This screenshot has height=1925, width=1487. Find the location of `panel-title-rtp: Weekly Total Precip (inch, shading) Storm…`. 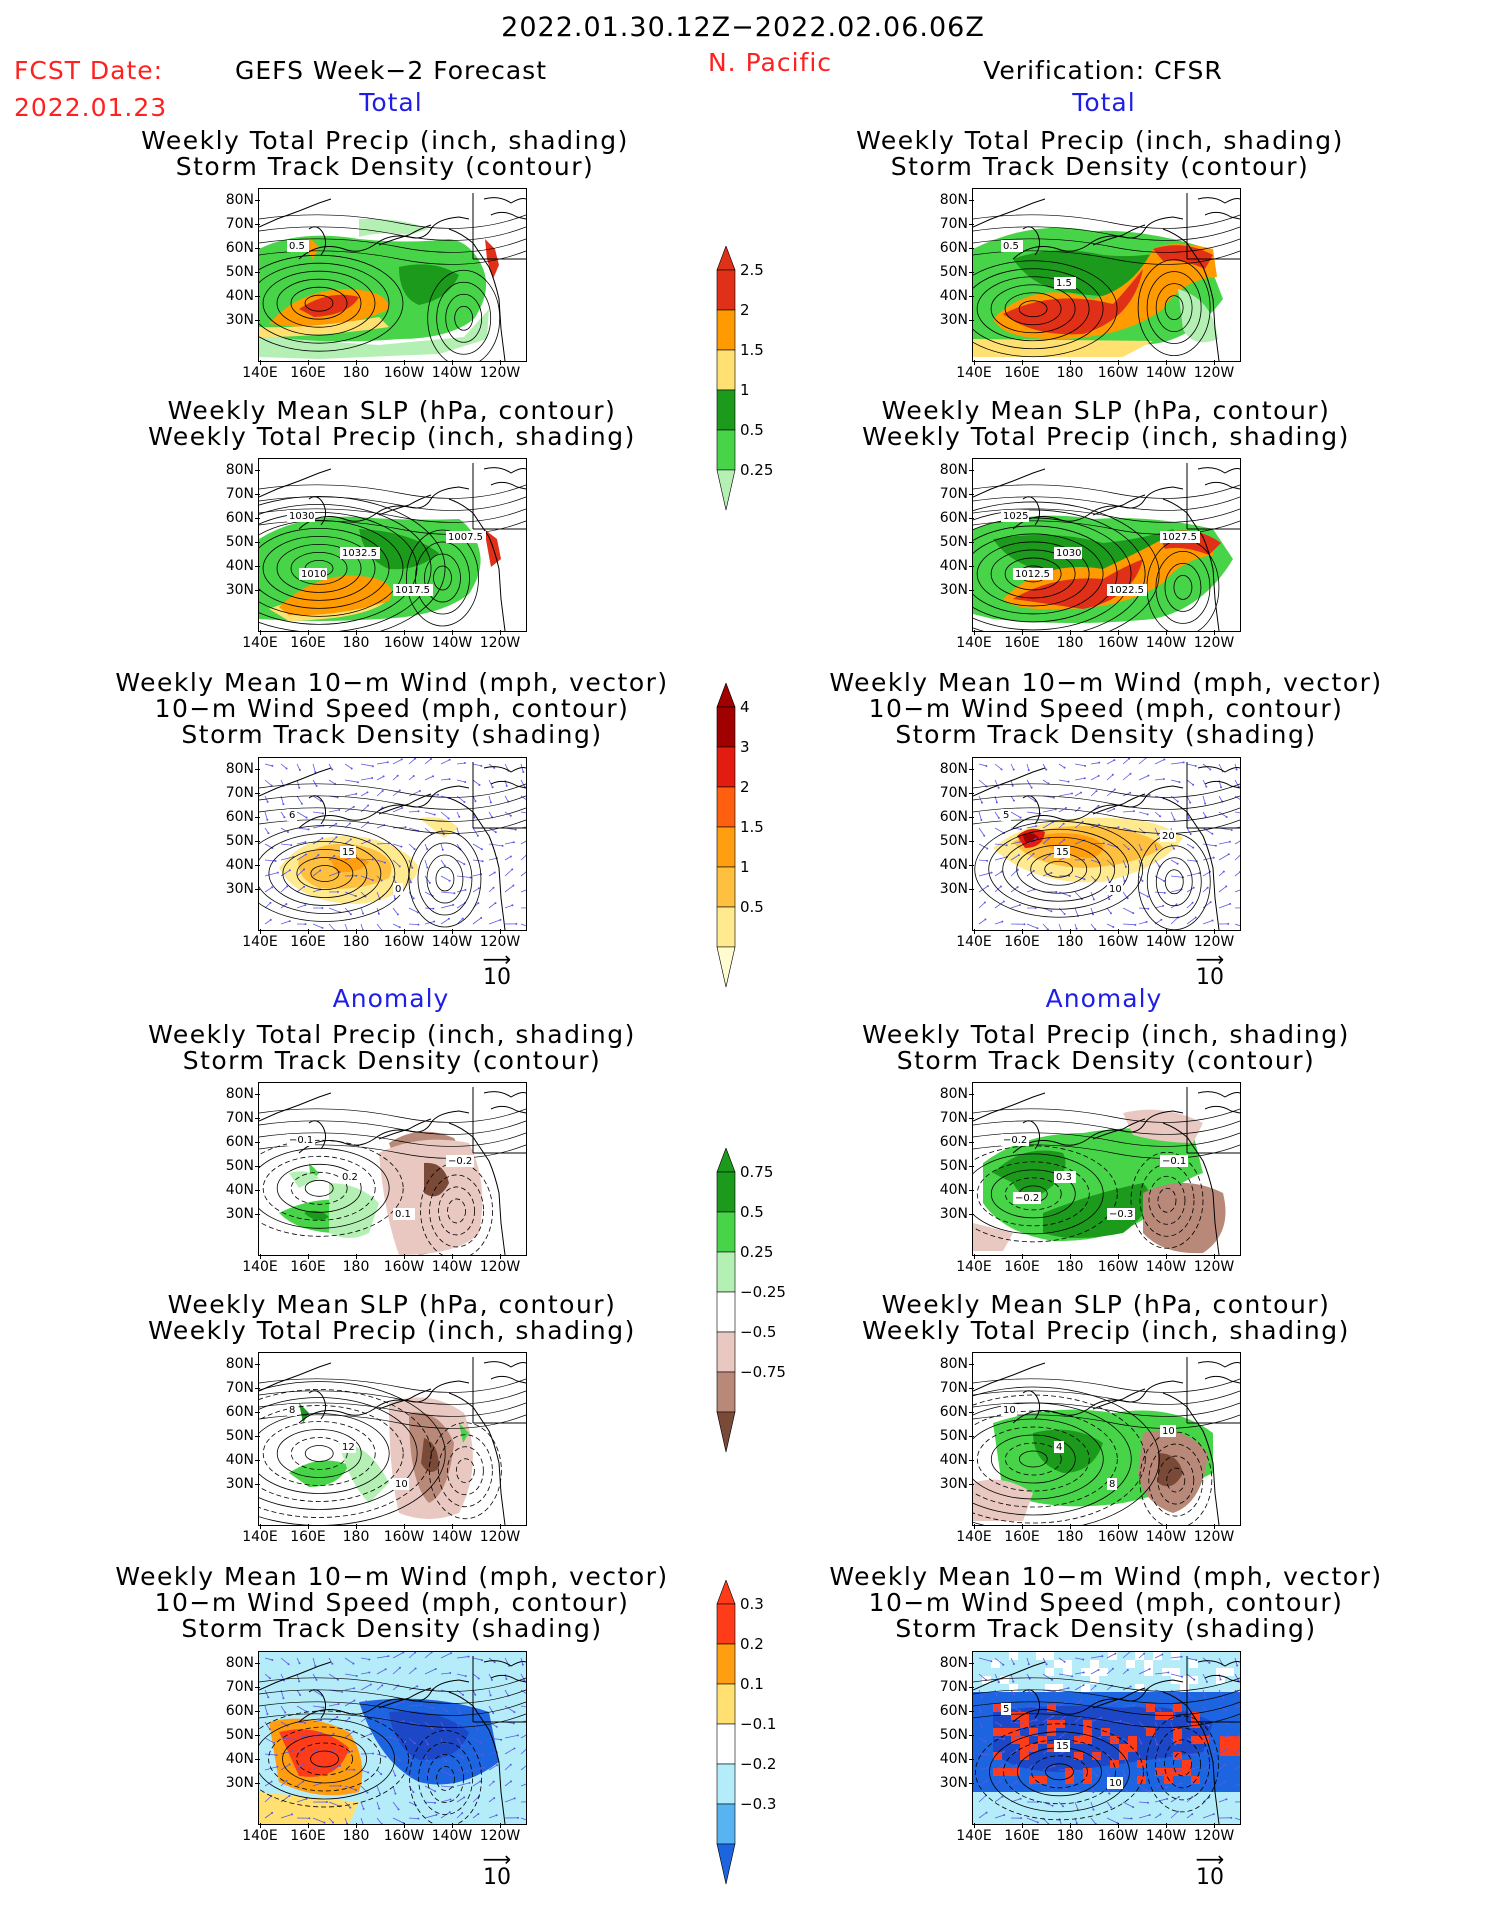

panel-title-rtp: Weekly Total Precip (inch, shading) Storm… is located at coordinates (1100, 153).